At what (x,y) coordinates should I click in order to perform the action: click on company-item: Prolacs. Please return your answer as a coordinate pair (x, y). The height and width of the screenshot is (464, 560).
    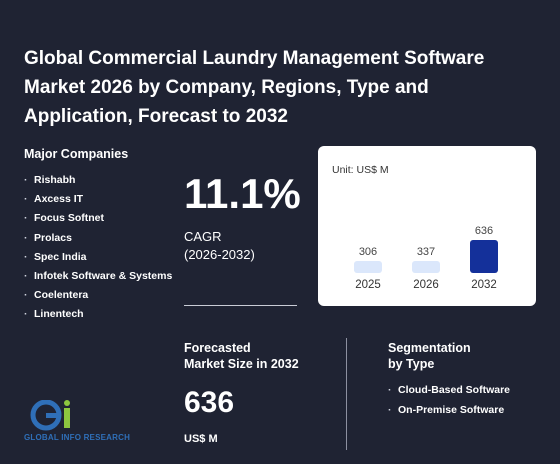
    Looking at the image, I should click on (99, 238).